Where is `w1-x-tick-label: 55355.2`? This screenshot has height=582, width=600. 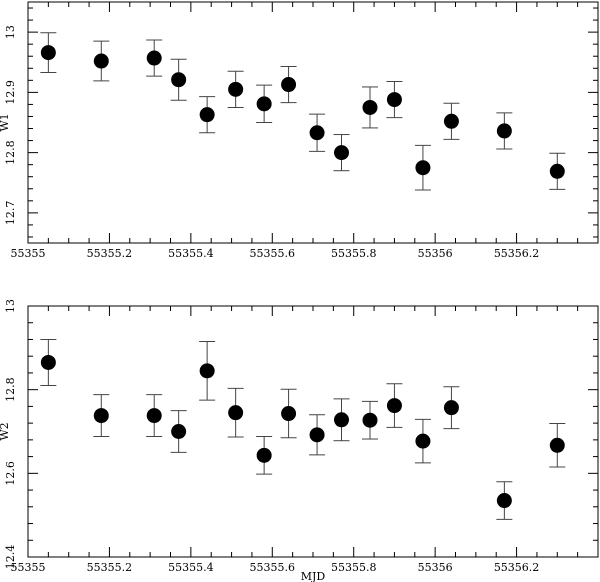 w1-x-tick-label: 55355.2 is located at coordinates (110, 253).